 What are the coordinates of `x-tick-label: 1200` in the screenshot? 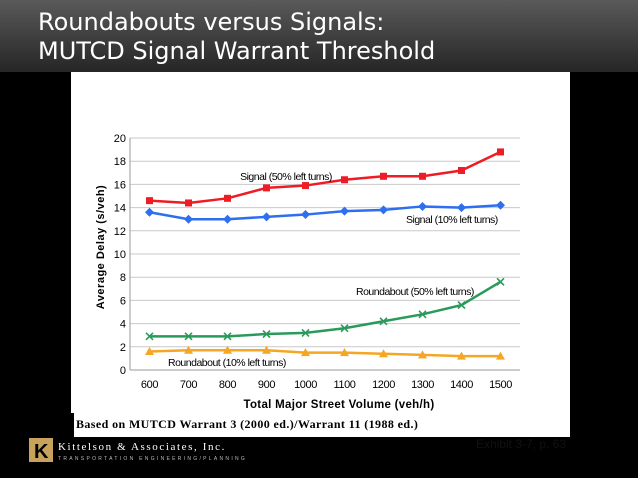 It's located at (383, 385).